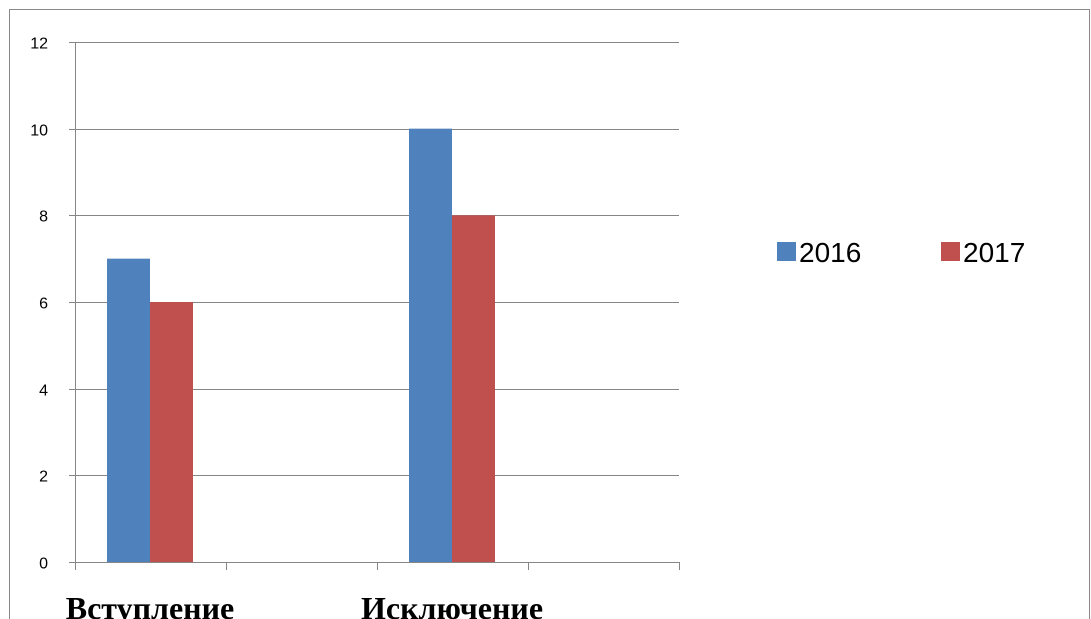 The width and height of the screenshot is (1091, 619). Describe the element at coordinates (43, 477) in the screenshot. I see `y-tick-label: 2` at that location.